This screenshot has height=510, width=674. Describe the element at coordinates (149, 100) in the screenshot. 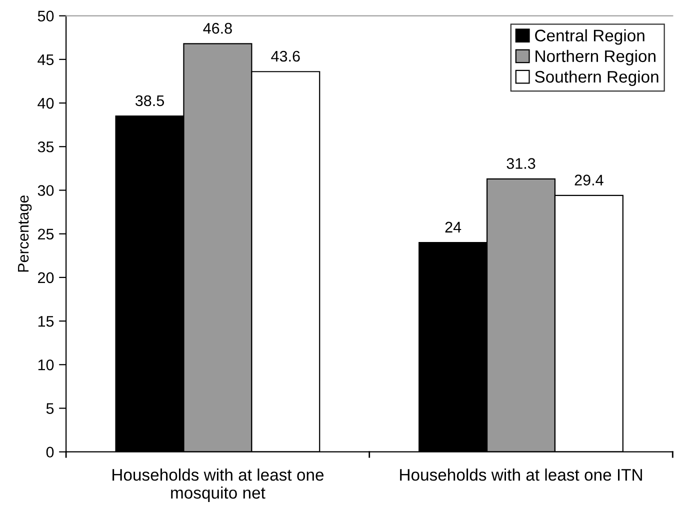

I see `data-label: 38.5` at that location.